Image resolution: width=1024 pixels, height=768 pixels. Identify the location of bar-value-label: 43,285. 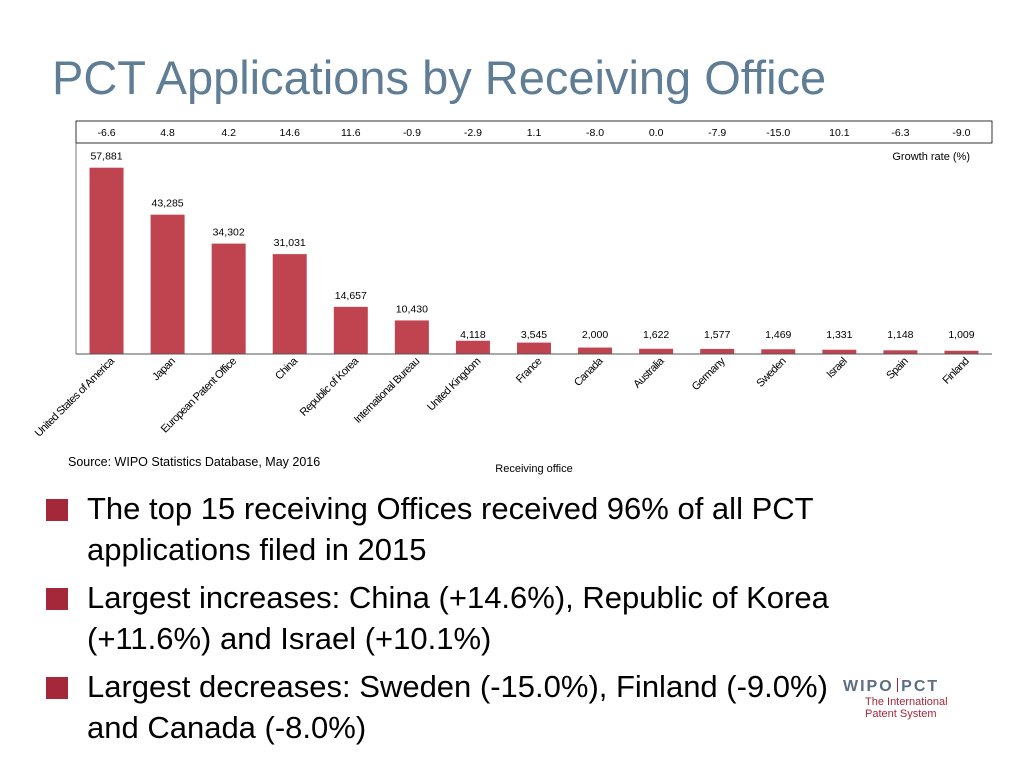
(168, 204).